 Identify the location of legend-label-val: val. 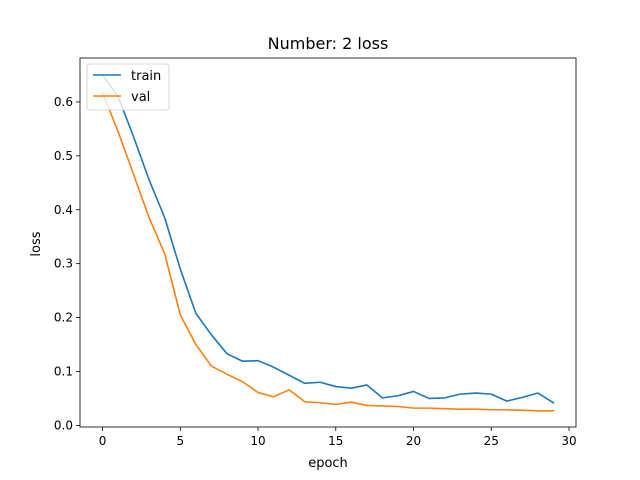
(140, 97).